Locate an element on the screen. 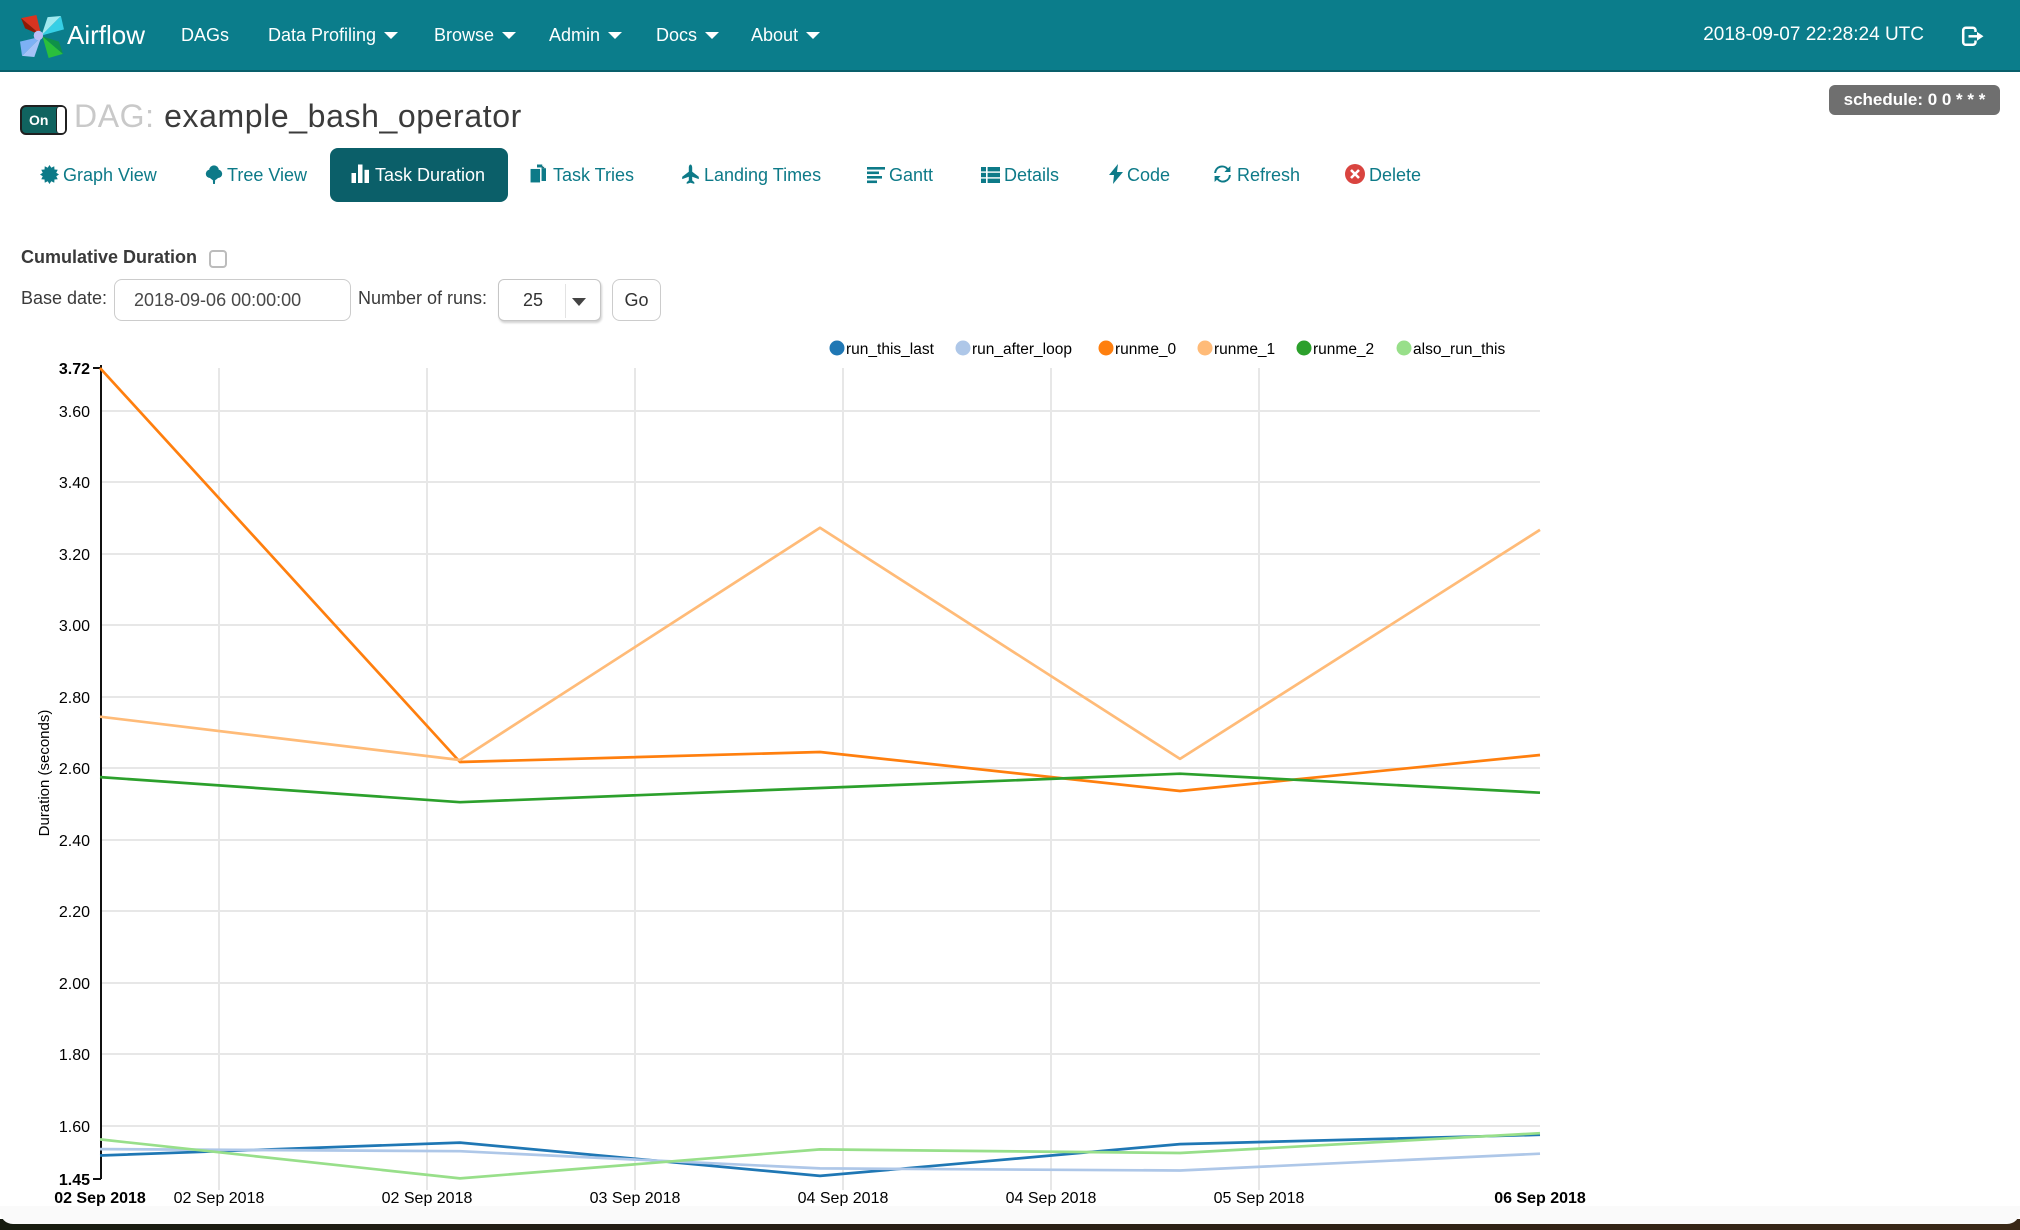 The width and height of the screenshot is (2020, 1230). svg-text: runme_1 is located at coordinates (1244, 349).